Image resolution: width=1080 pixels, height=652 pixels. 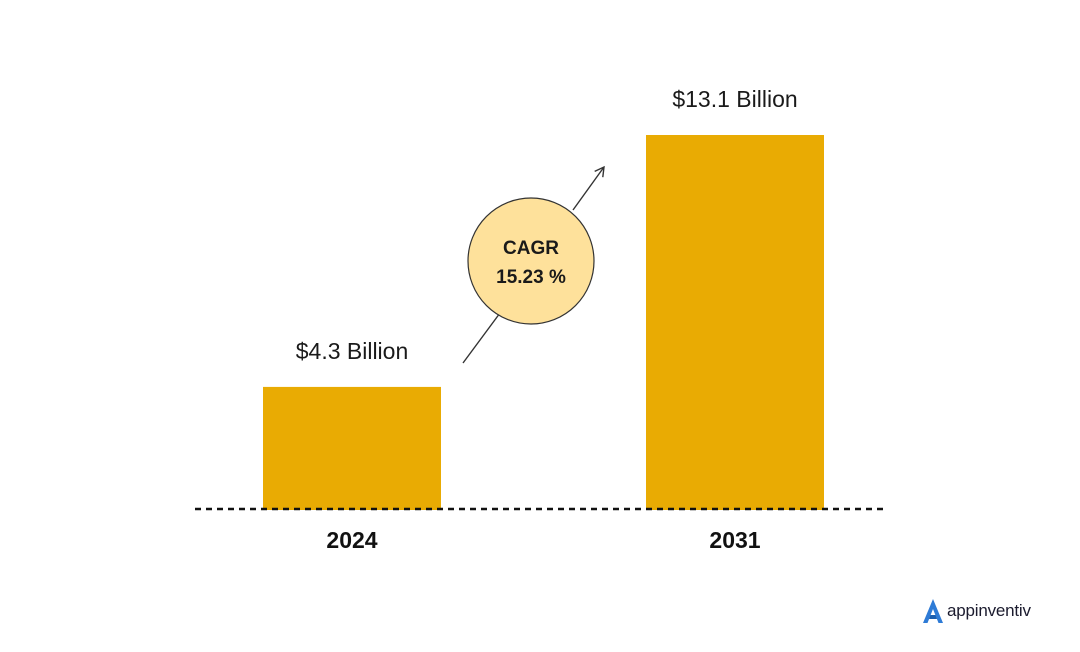 What do you see at coordinates (734, 99) in the screenshot?
I see `value-label-2031: $13.1 Billion` at bounding box center [734, 99].